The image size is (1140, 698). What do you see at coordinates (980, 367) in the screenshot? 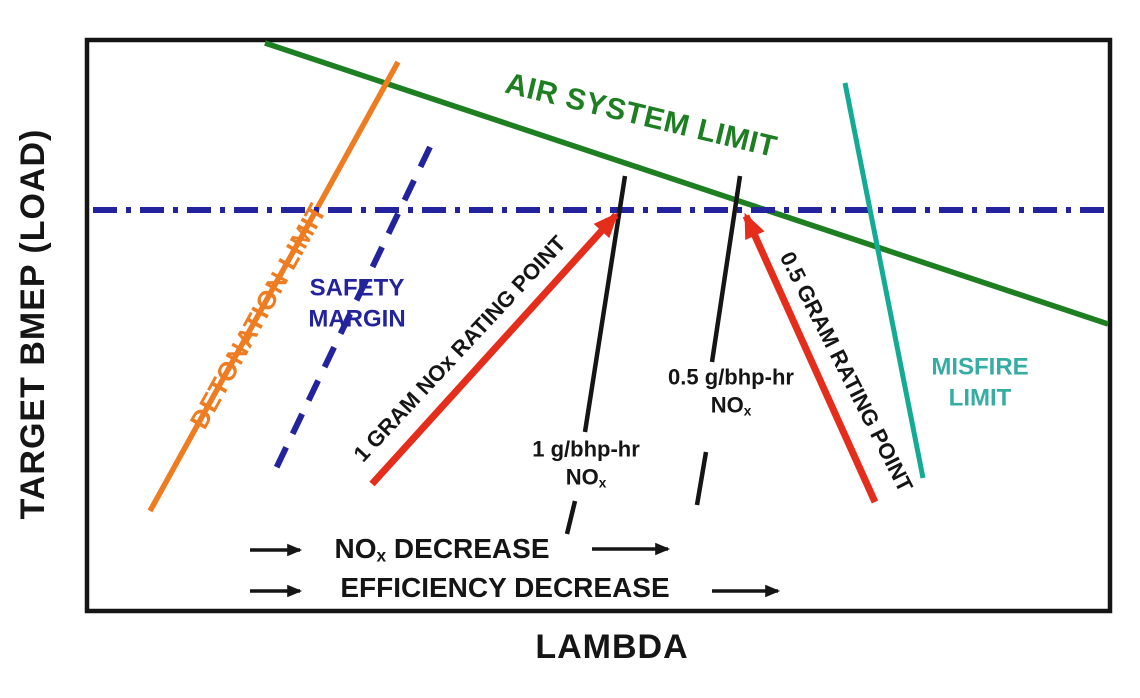
I see `misfire-limit-label-line1: MISFIRE` at bounding box center [980, 367].